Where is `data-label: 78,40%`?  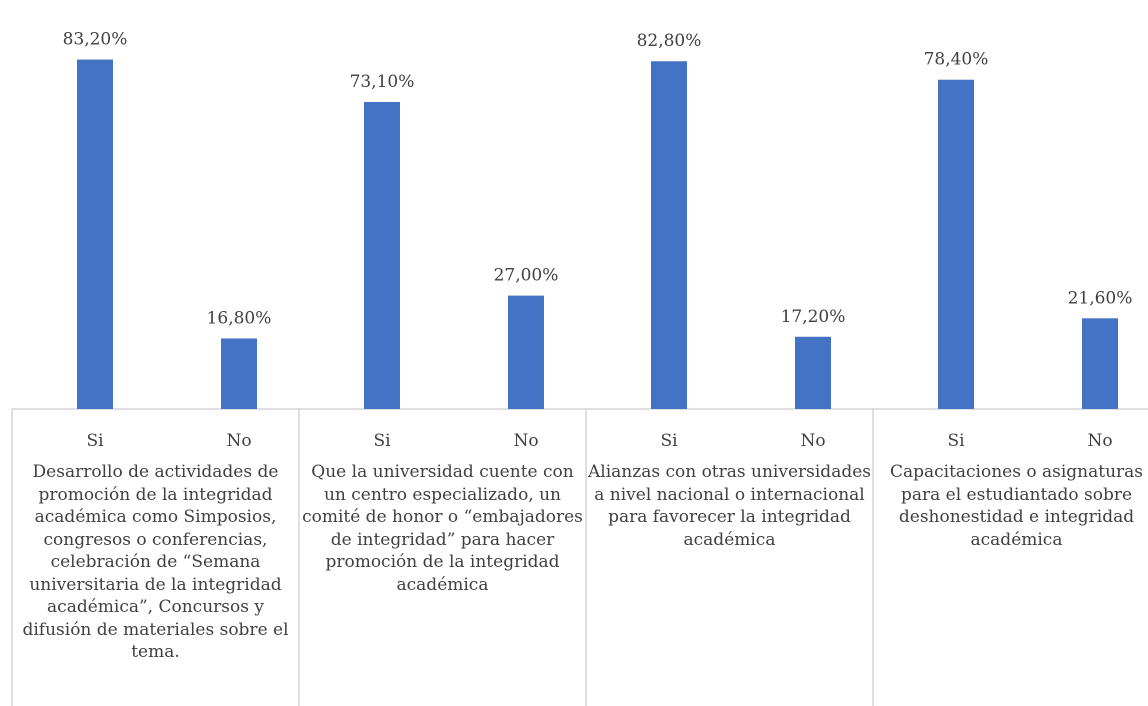 data-label: 78,40% is located at coordinates (956, 60).